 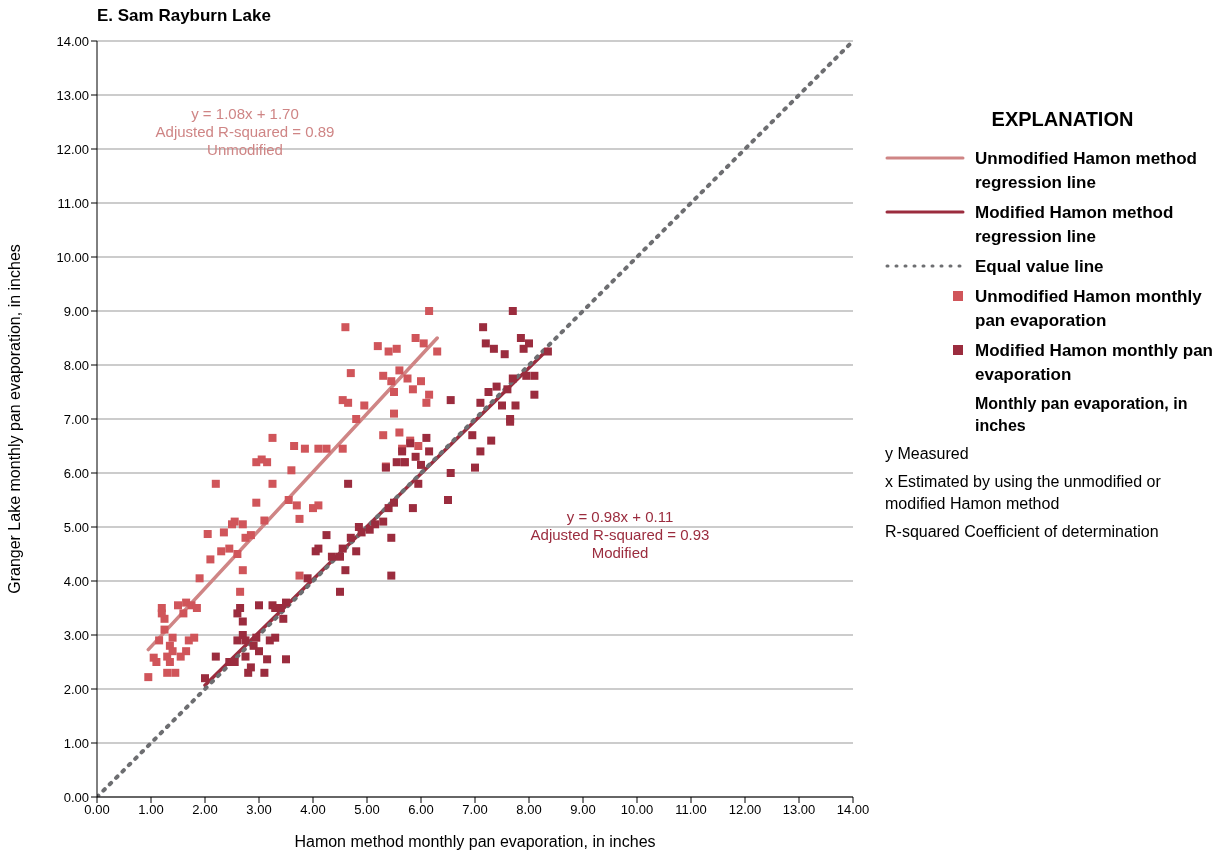 What do you see at coordinates (76, 689) in the screenshot?
I see `y-tick-label: 2.00` at bounding box center [76, 689].